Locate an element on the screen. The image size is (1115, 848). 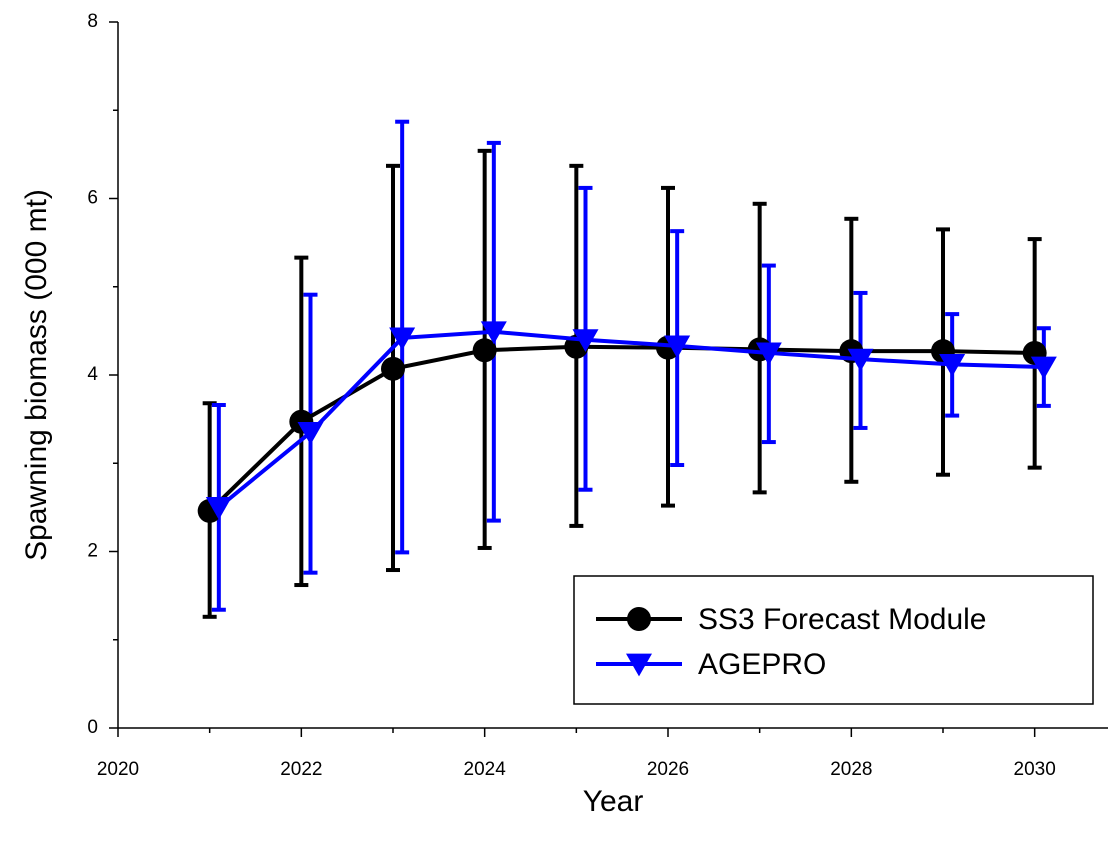
x-tick-label: 2022 is located at coordinates (301, 769).